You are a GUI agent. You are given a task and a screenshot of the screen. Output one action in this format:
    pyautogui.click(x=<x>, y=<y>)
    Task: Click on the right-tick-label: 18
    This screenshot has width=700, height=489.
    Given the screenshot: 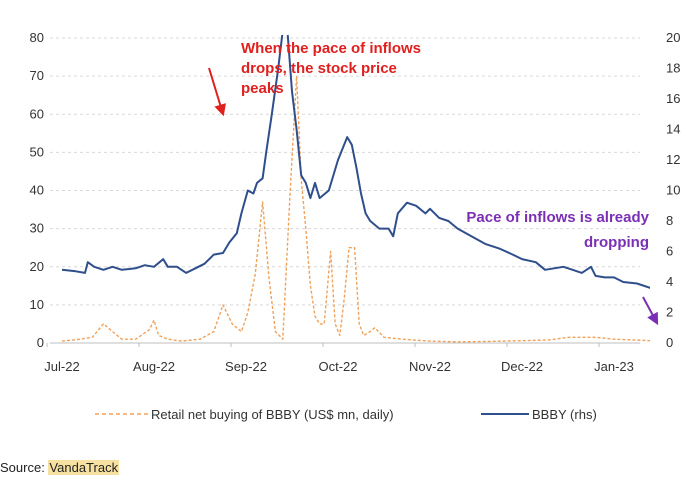 What is the action you would take?
    pyautogui.click(x=673, y=68)
    